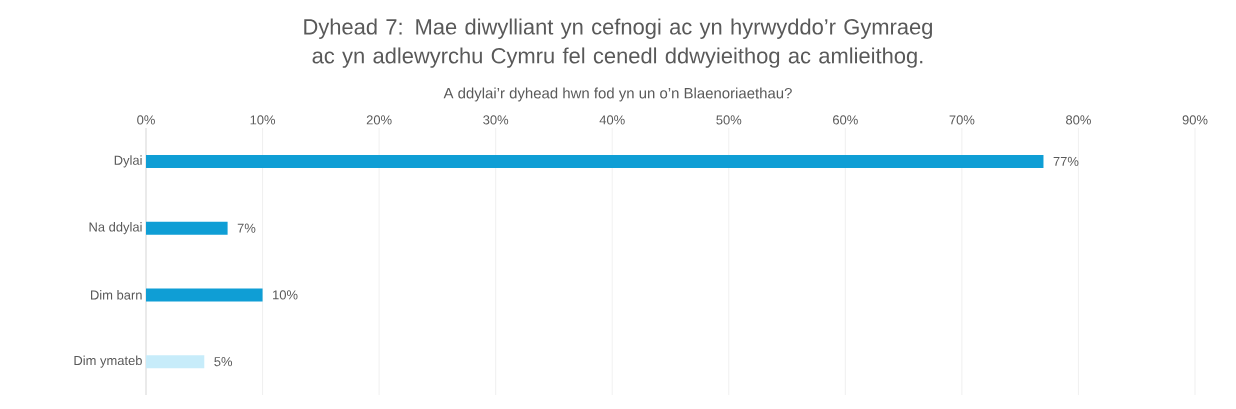 The image size is (1236, 409). I want to click on data-label: 5%, so click(223, 362).